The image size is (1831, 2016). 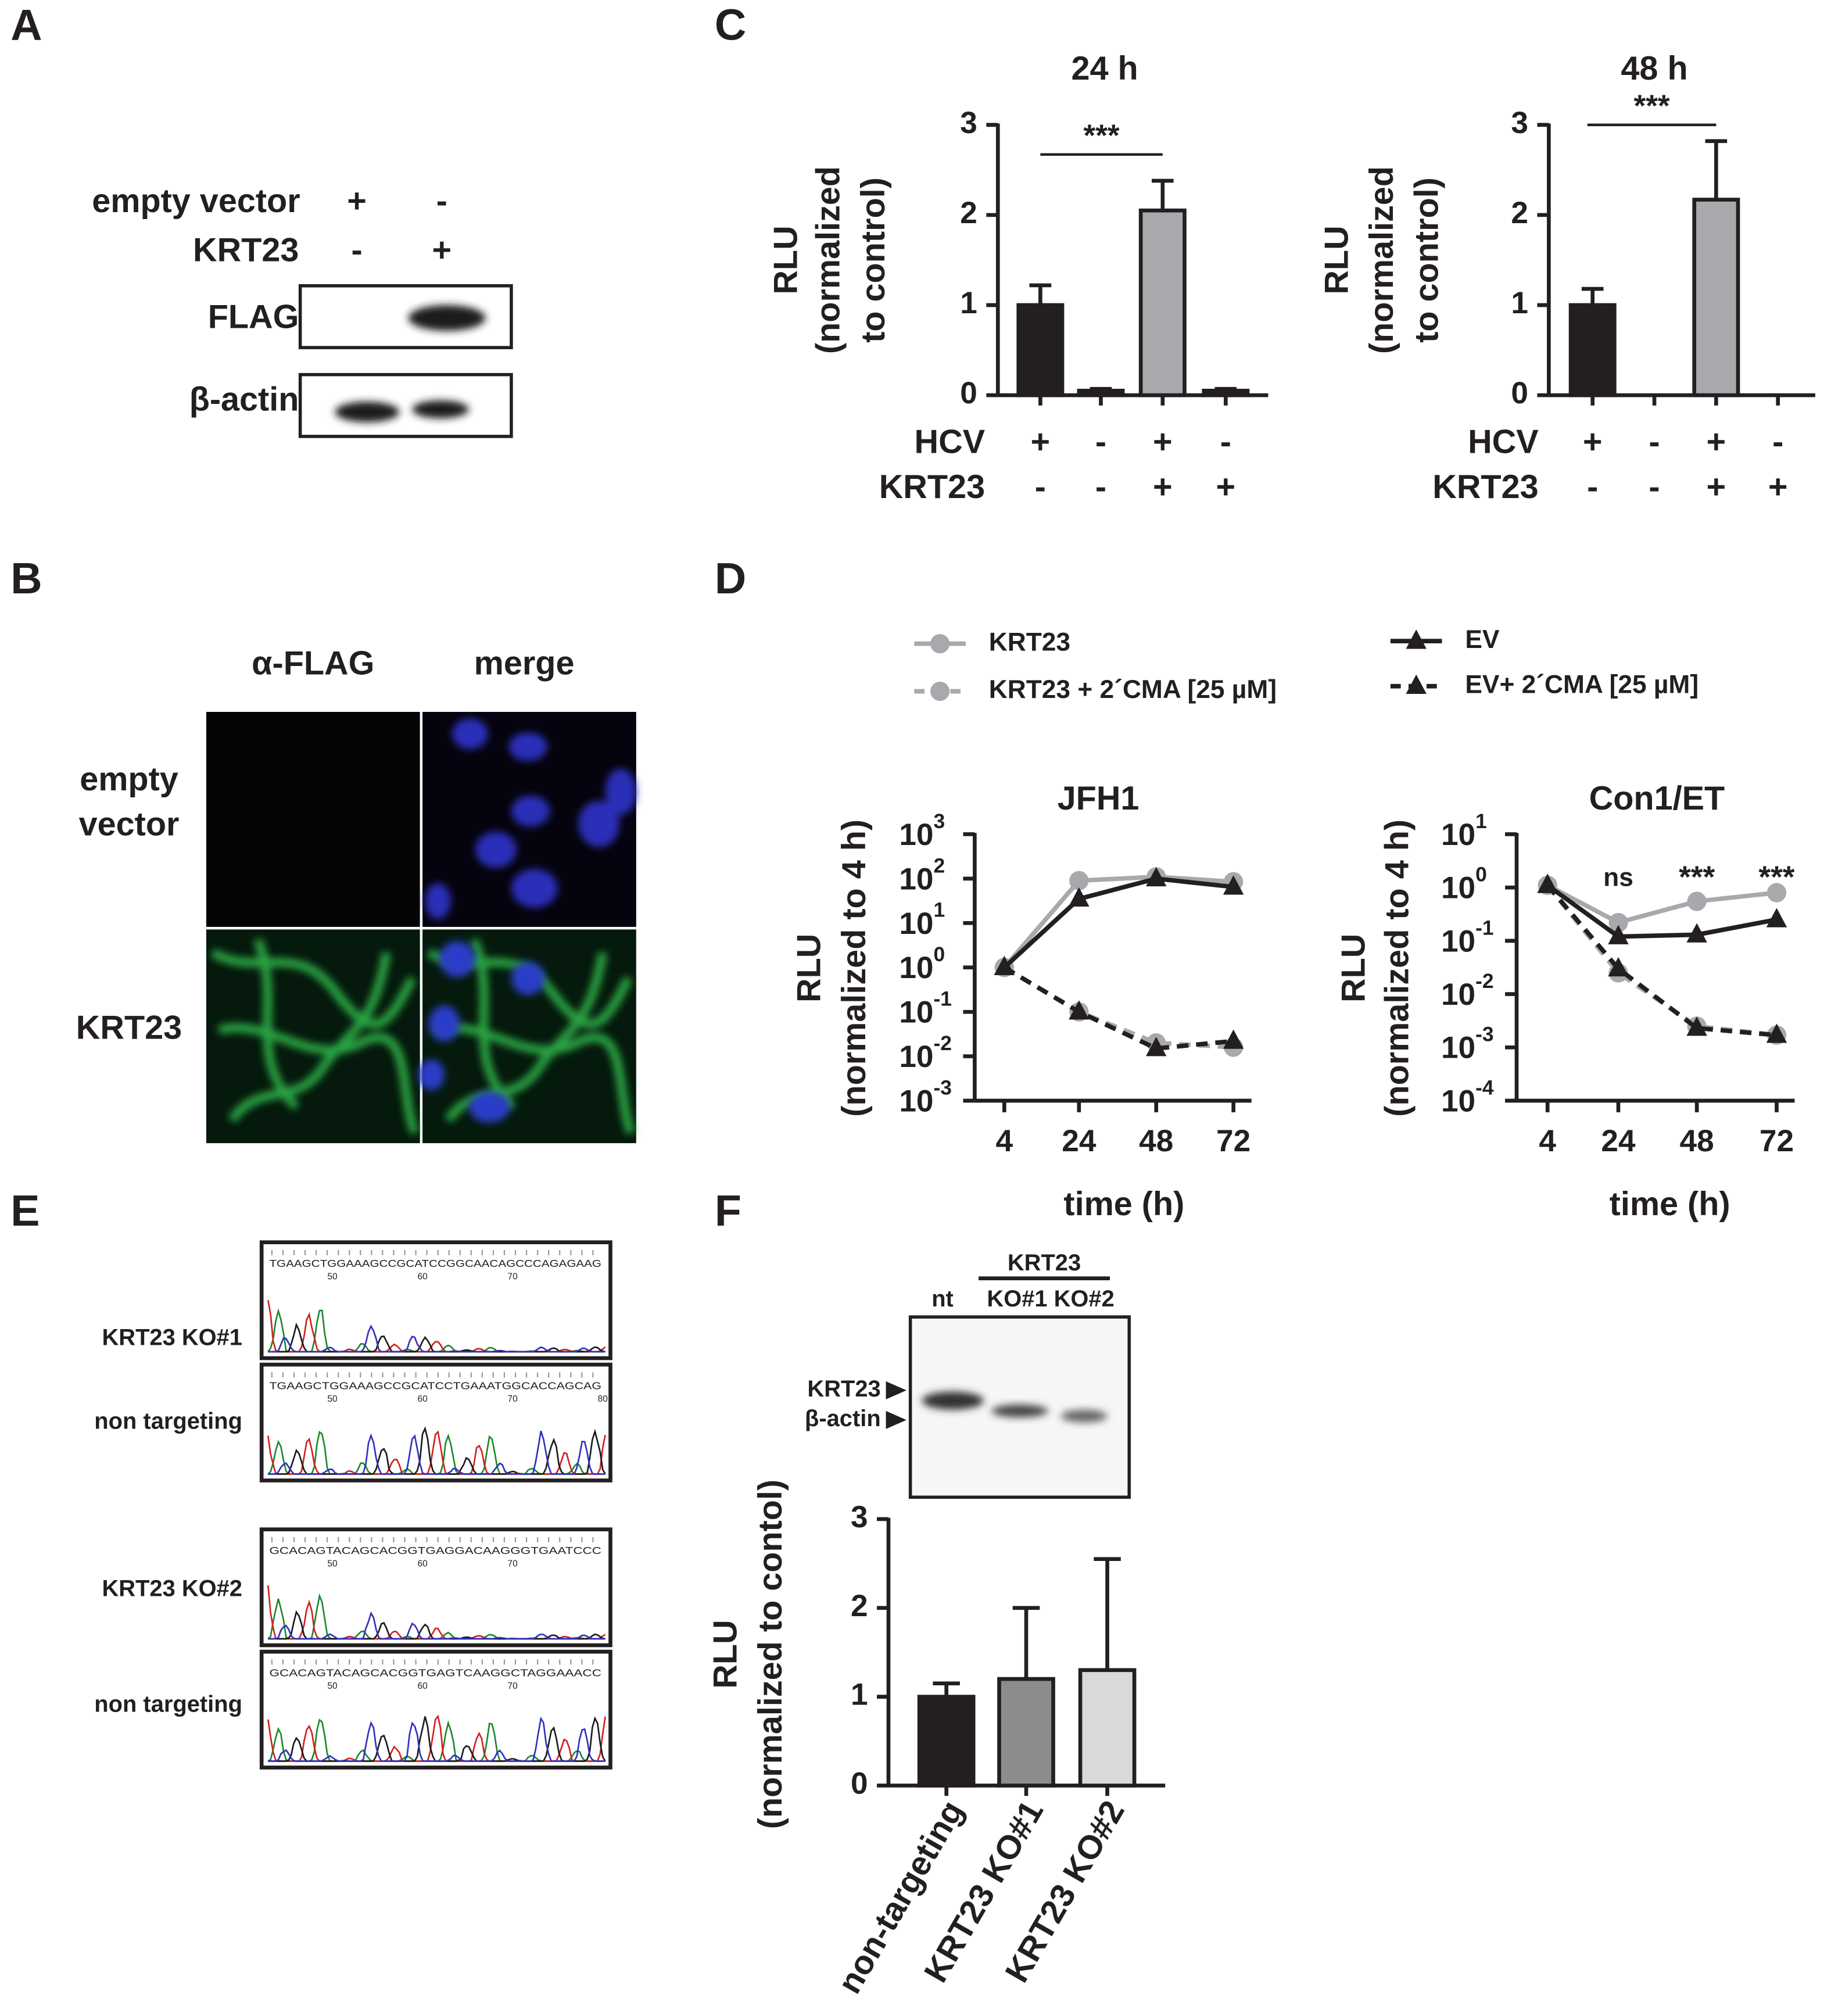 I want to click on column-label: merge, so click(x=524, y=663).